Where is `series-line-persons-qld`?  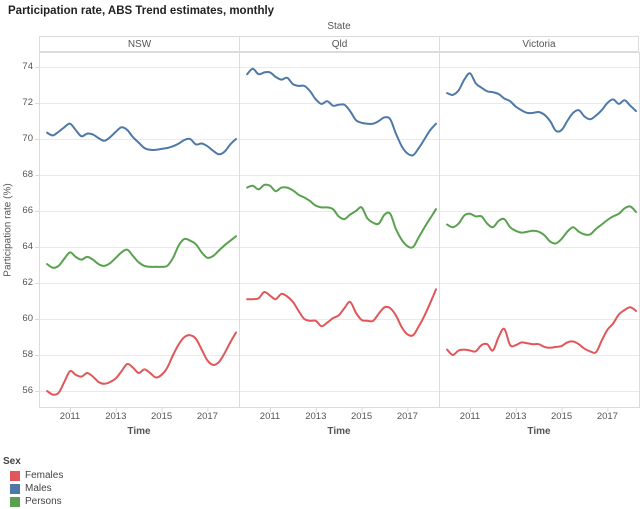
series-line-persons-qld is located at coordinates (341, 216).